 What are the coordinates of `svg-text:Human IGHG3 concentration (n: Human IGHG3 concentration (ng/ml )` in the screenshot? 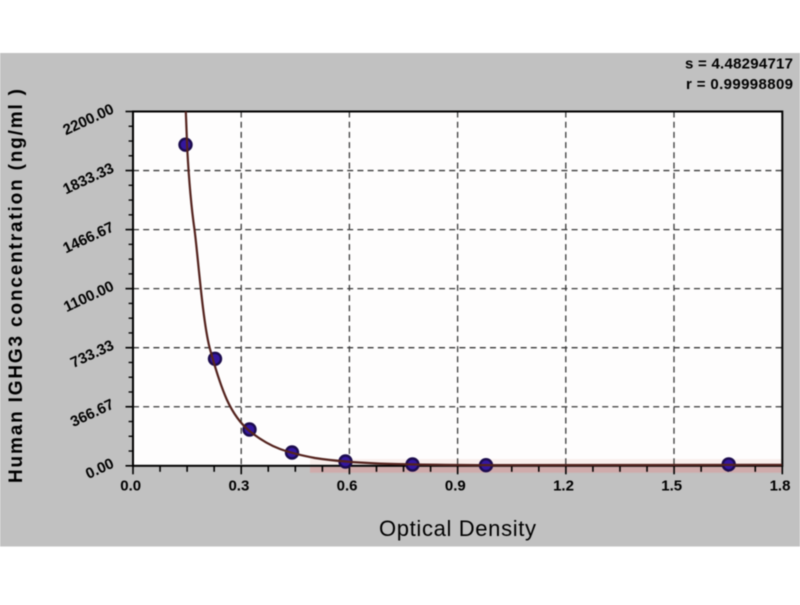 It's located at (16, 286).